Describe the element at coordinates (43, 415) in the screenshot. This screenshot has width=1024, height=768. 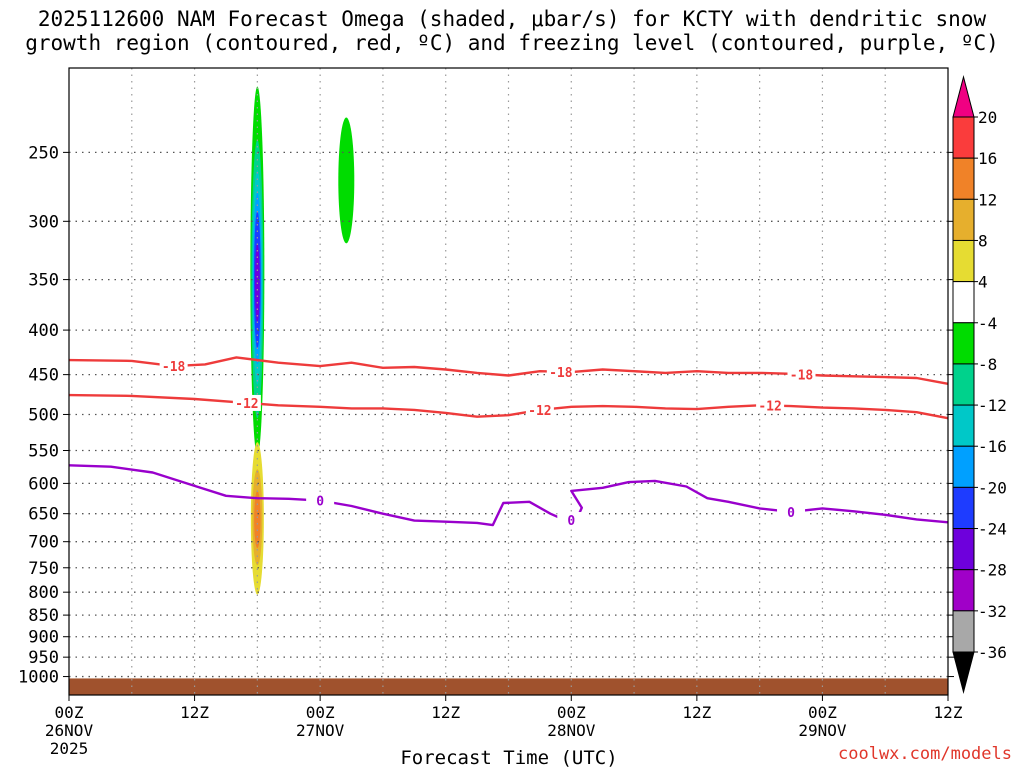
I see `y-tick-label: 500` at that location.